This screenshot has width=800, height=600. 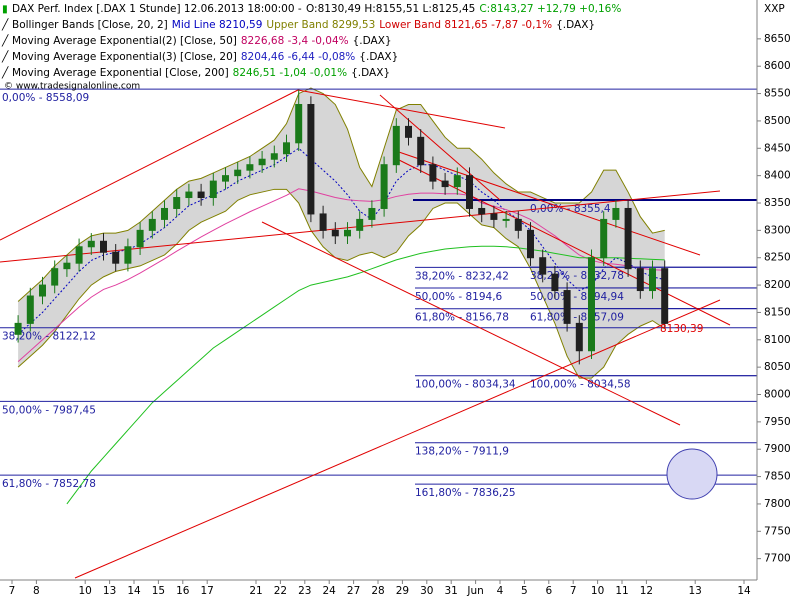 I want to click on x-tick-label: 16, so click(x=183, y=591).